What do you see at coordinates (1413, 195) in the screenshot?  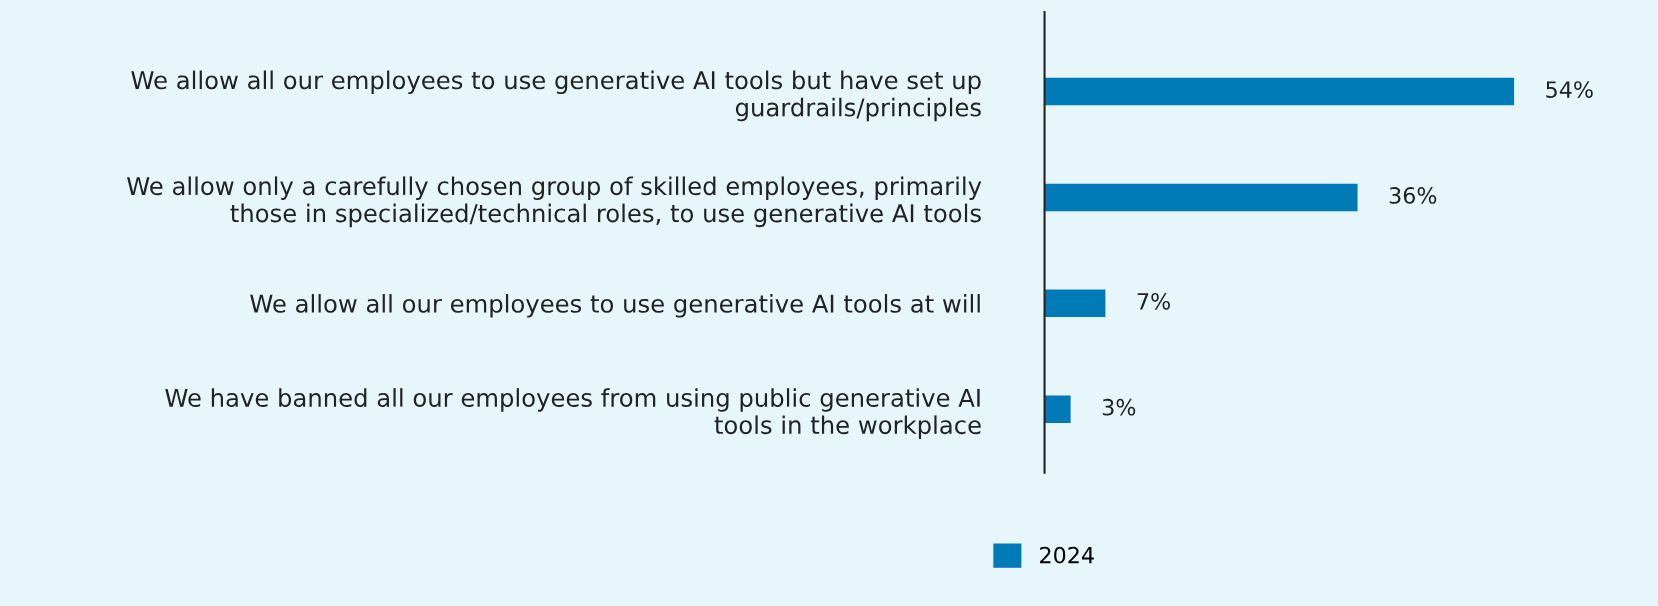 I see `data-label: 36%` at bounding box center [1413, 195].